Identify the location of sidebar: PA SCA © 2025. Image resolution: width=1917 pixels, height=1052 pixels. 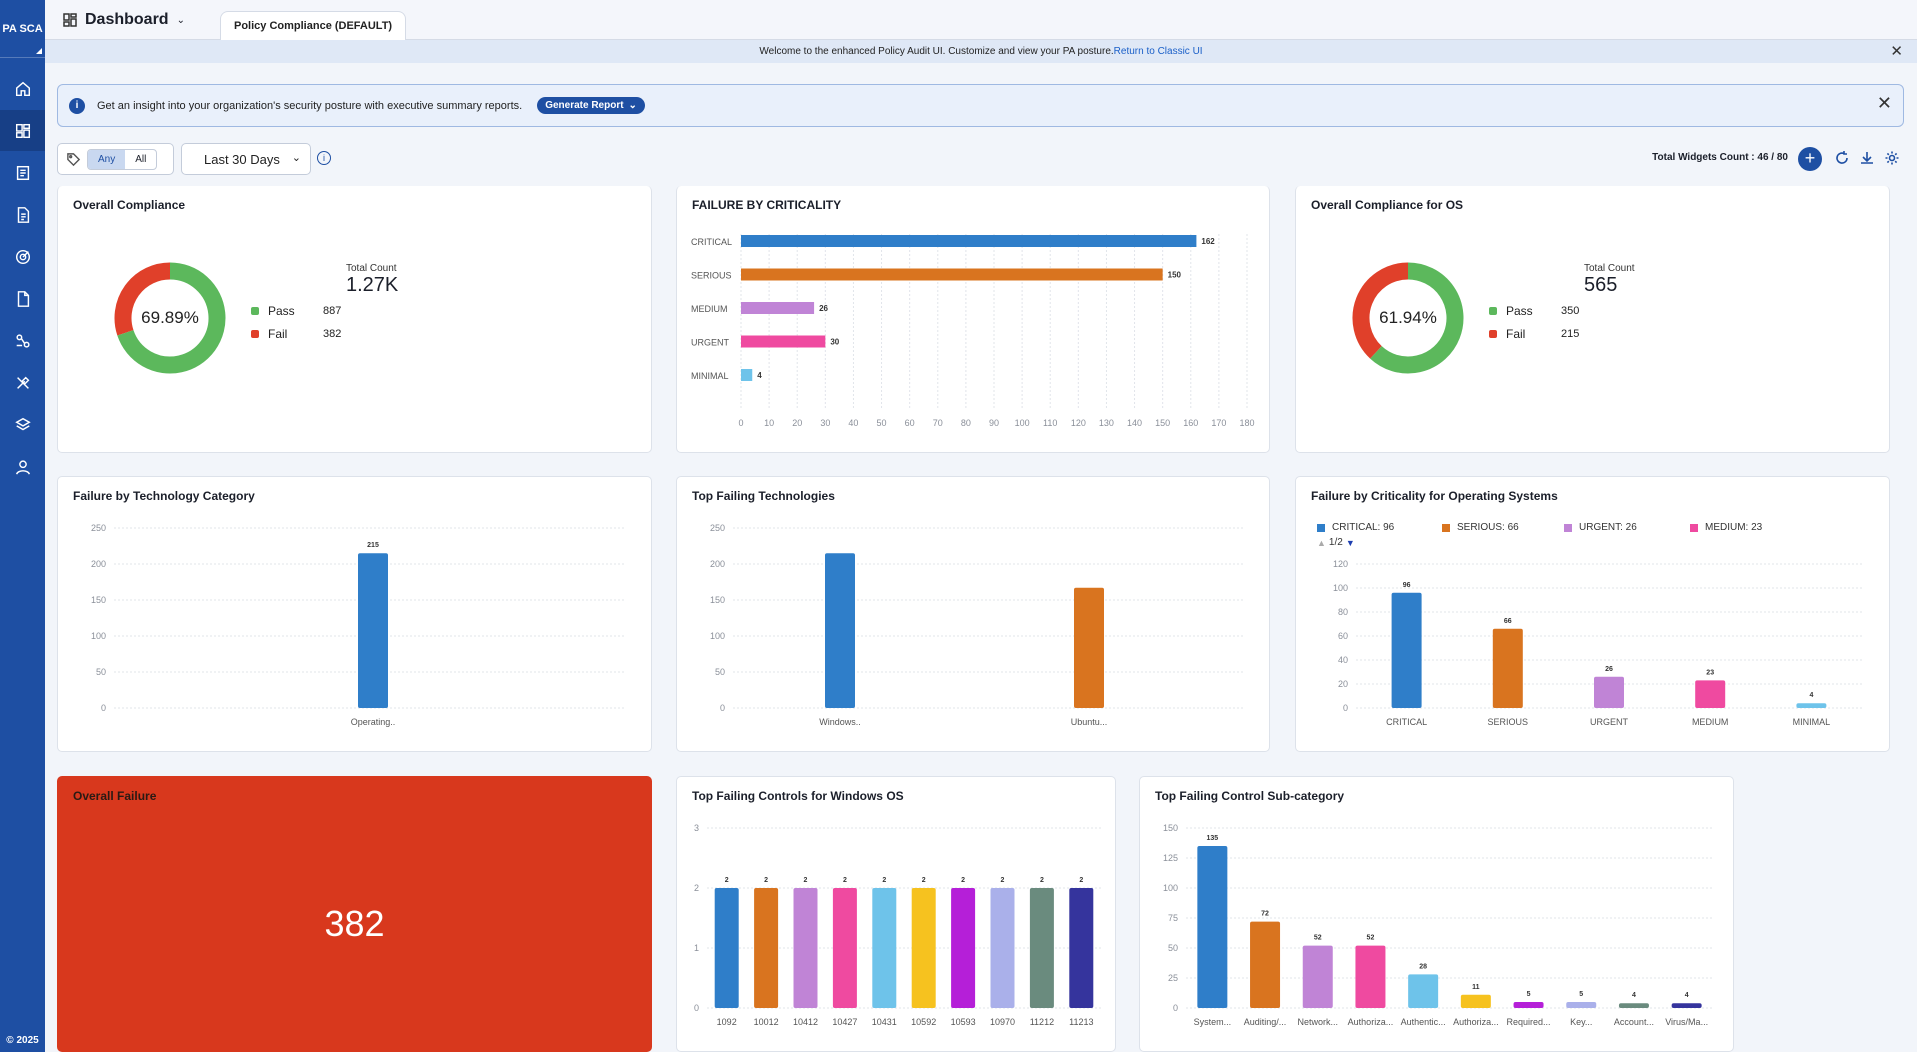
(22, 526).